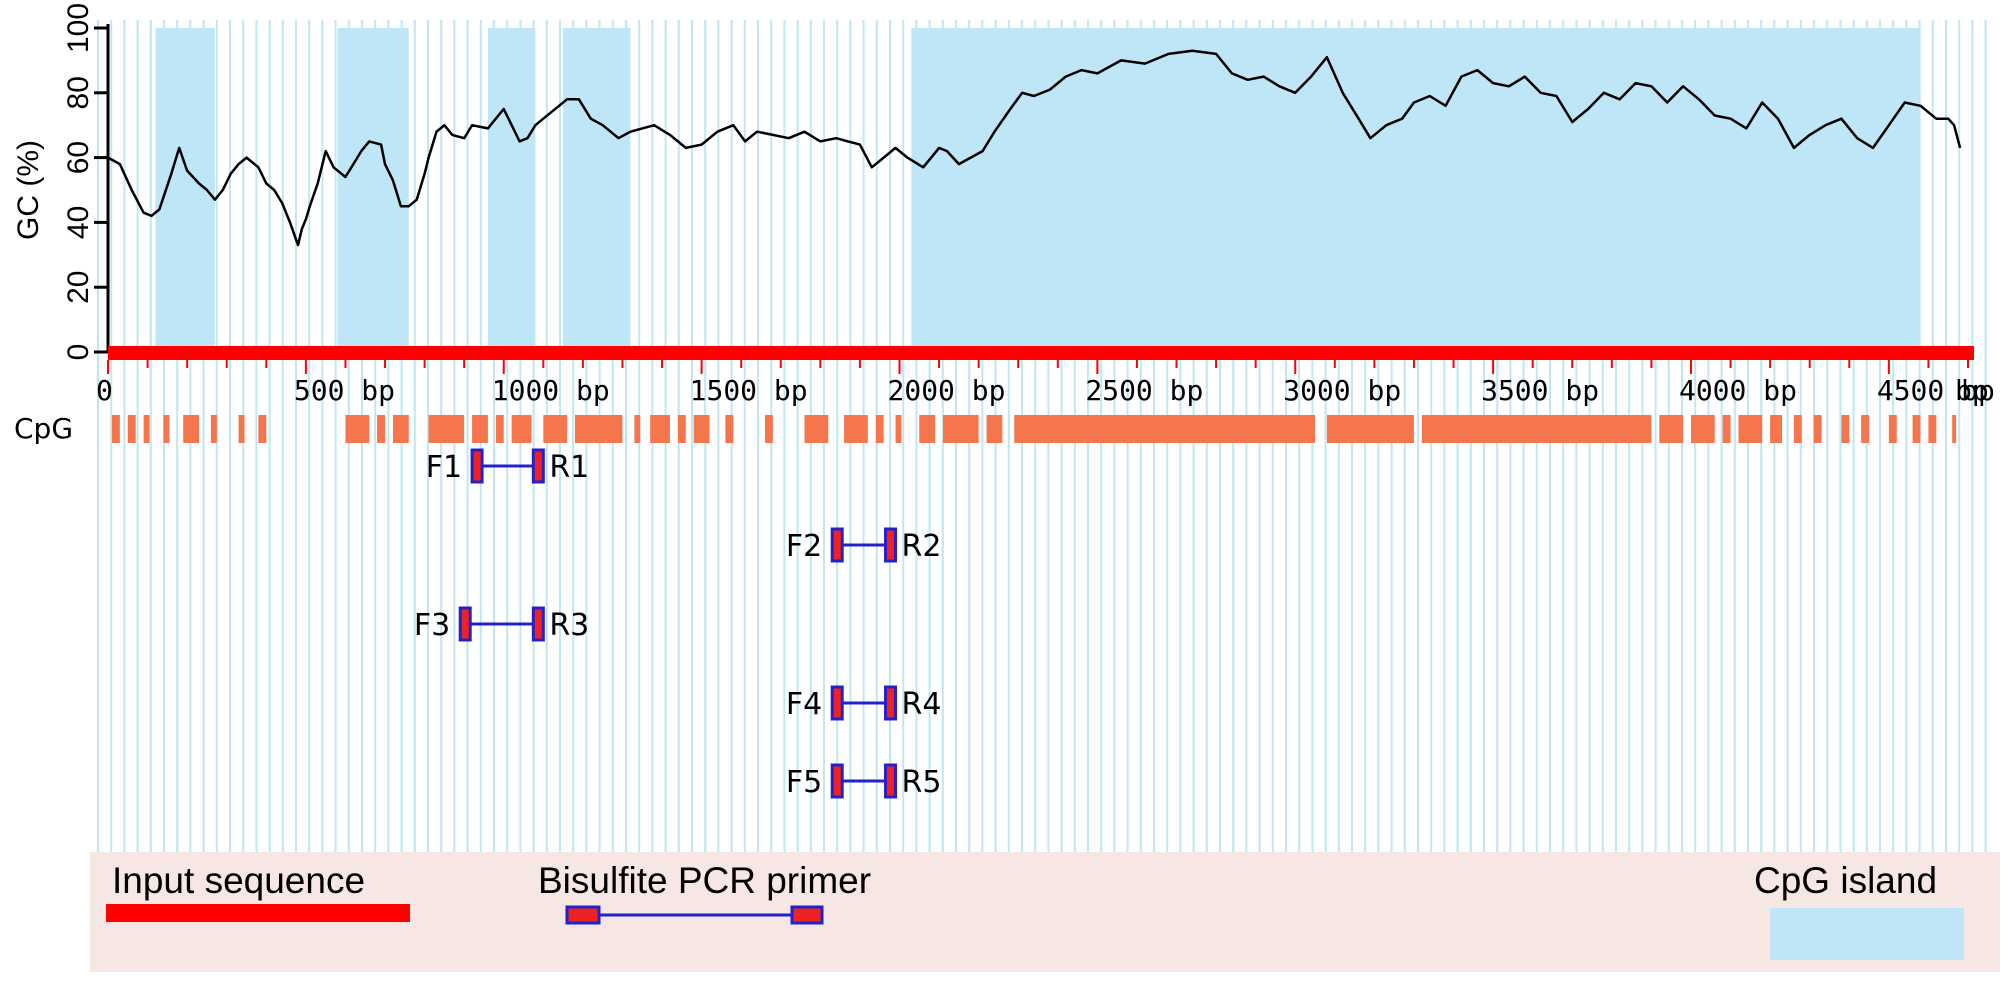  Describe the element at coordinates (569, 467) in the screenshot. I see `primer-reverse-label: R1` at that location.